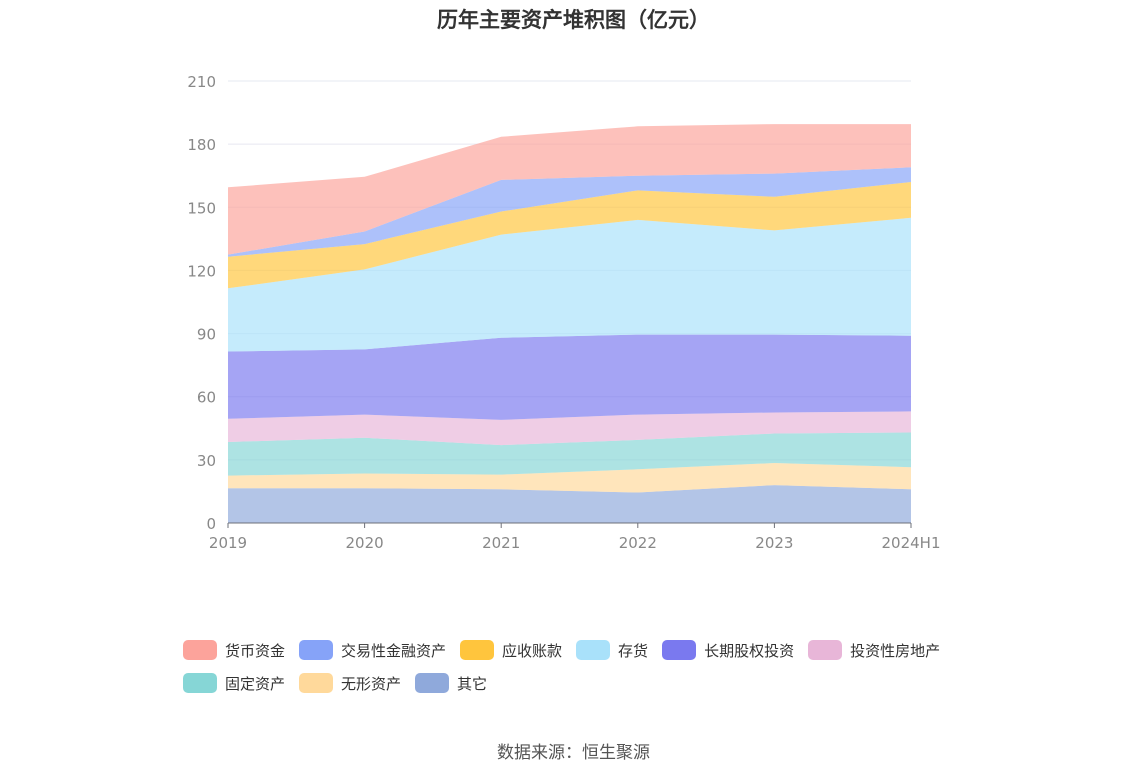 The height and width of the screenshot is (776, 1147). What do you see at coordinates (501, 543) in the screenshot?
I see `x-tick-label: 2021` at bounding box center [501, 543].